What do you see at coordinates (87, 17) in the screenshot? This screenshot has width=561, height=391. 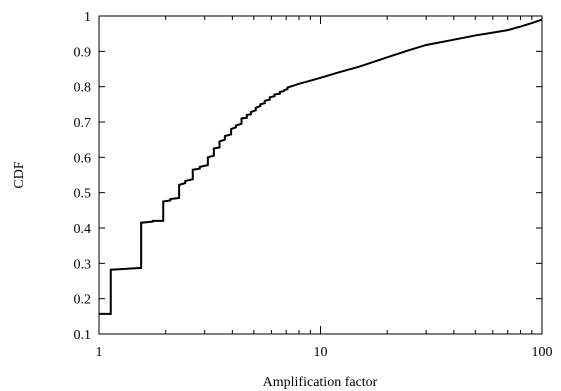 I see `y-tick-label: 1` at bounding box center [87, 17].